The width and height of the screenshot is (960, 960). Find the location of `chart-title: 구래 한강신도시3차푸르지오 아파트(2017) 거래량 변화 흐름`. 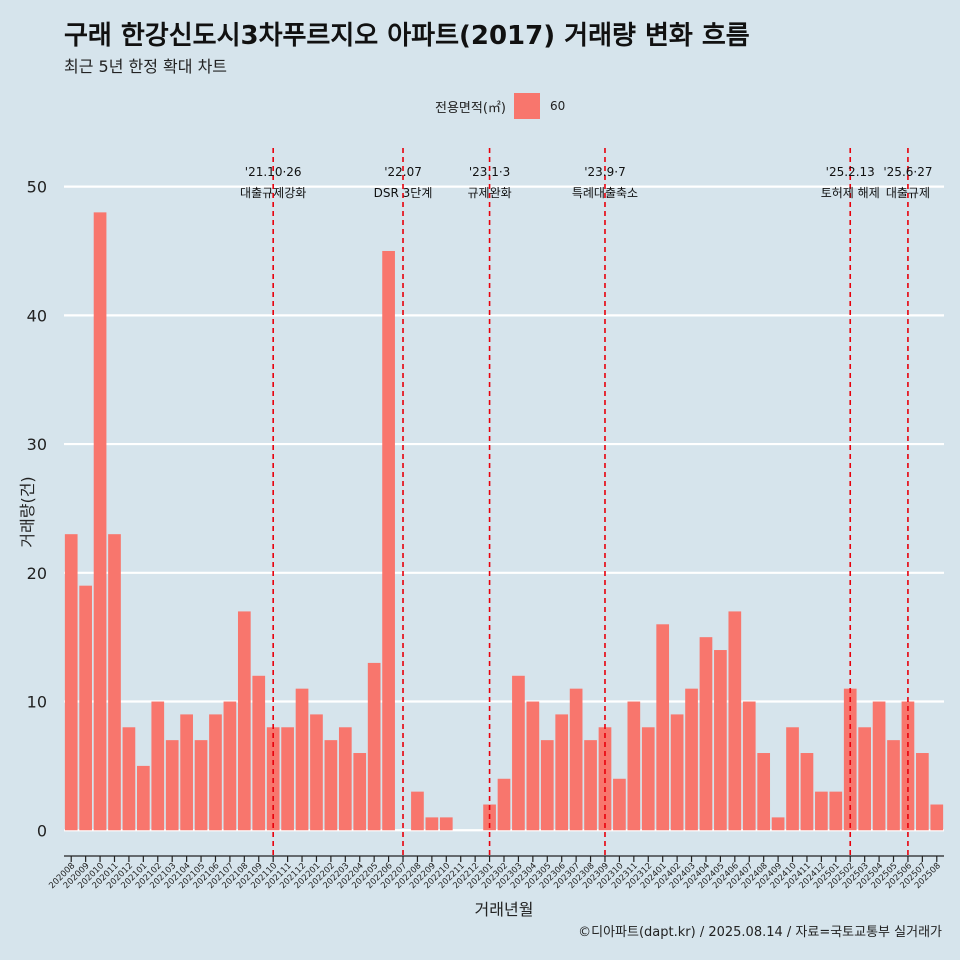

chart-title: 구래 한강신도시3차푸르지오 아파트(2017) 거래량 변화 흐름 is located at coordinates (407, 36).